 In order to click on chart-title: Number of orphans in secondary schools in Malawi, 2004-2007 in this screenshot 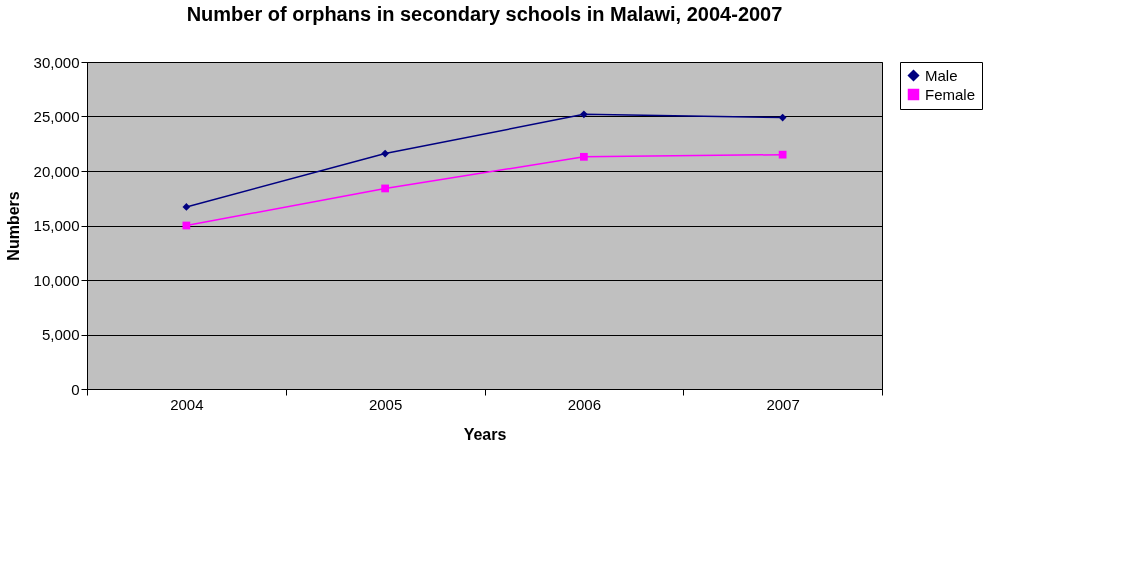, I will do `click(484, 14)`.